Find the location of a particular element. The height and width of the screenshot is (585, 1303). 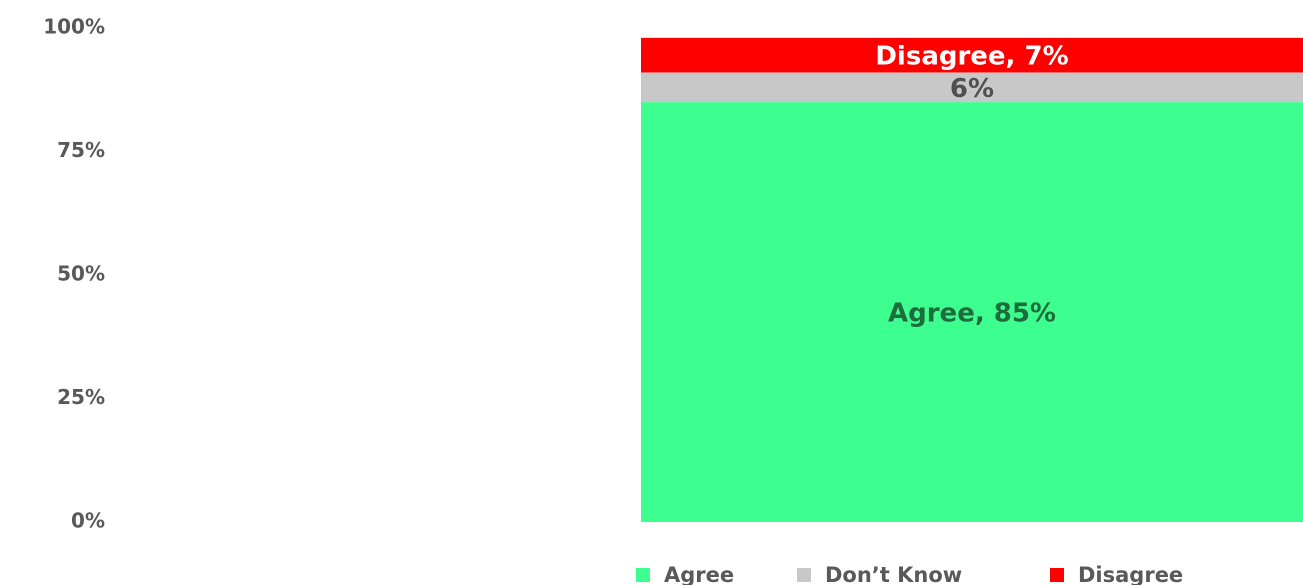

legend-label: Agree is located at coordinates (699, 574).